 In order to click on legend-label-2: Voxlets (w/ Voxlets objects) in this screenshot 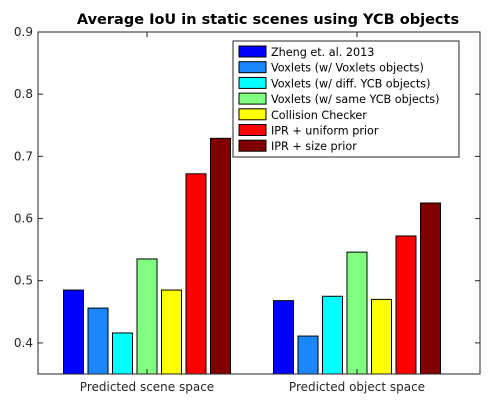, I will do `click(347, 68)`.